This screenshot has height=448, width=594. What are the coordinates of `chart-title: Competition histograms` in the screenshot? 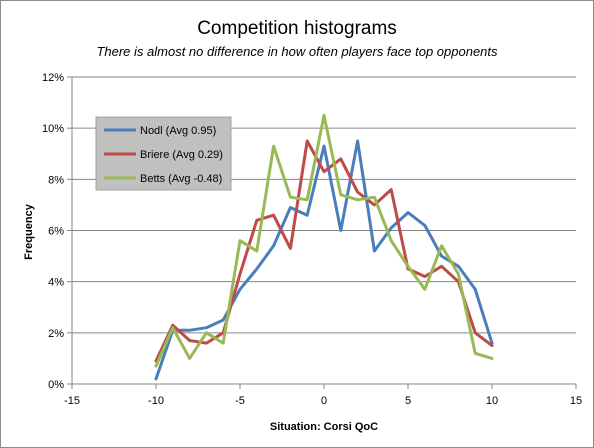 It's located at (297, 28).